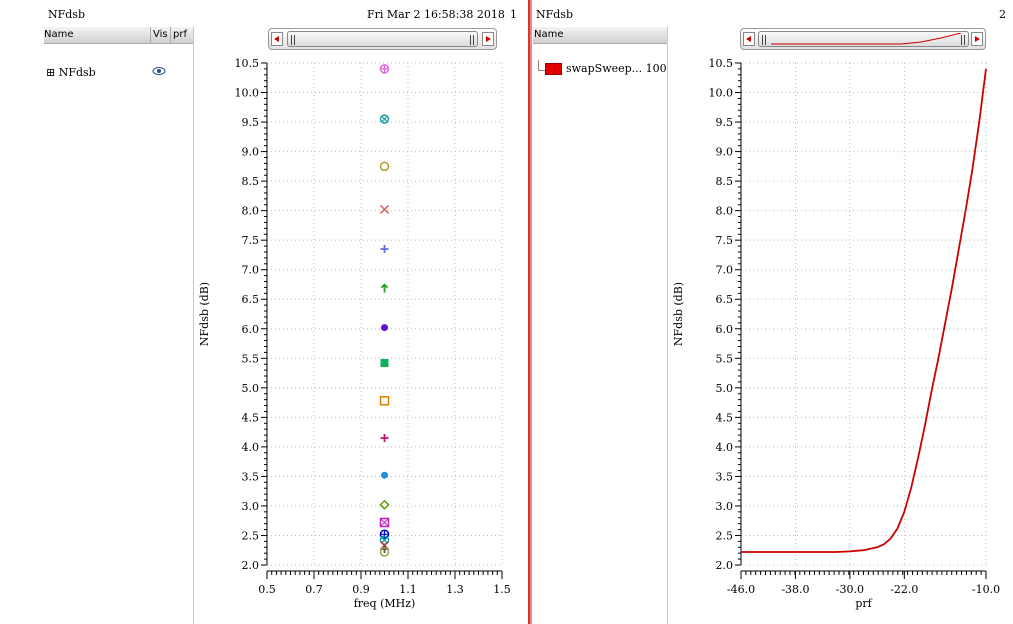 The width and height of the screenshot is (1013, 624). Describe the element at coordinates (408, 589) in the screenshot. I see `x-tick-label: 1.1` at that location.